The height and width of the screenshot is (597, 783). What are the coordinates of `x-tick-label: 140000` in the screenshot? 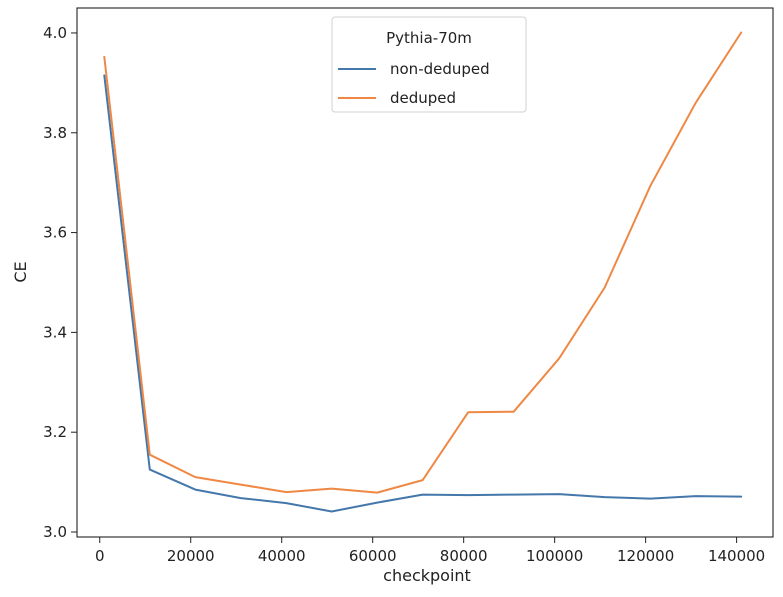 It's located at (736, 556).